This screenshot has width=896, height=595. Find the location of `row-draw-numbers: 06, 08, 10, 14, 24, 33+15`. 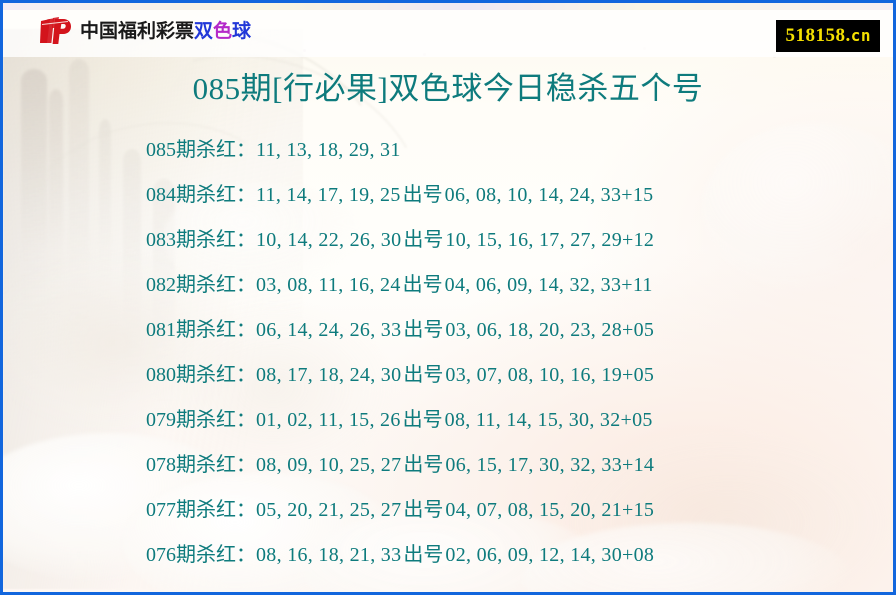

row-draw-numbers: 06, 08, 10, 14, 24, 33+15 is located at coordinates (549, 195).